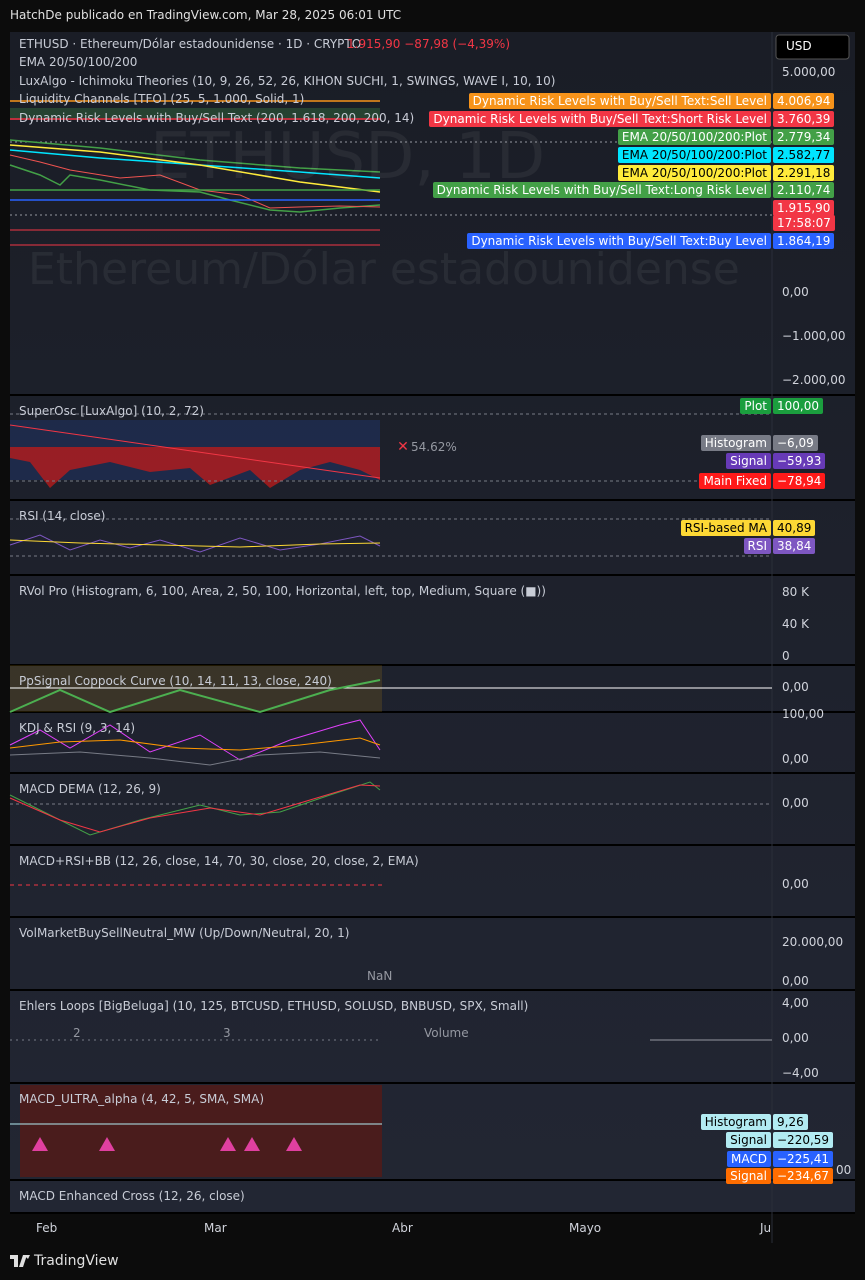 This screenshot has width=865, height=1280. Describe the element at coordinates (76, 1261) in the screenshot. I see `footer-brand: TradingView` at that location.